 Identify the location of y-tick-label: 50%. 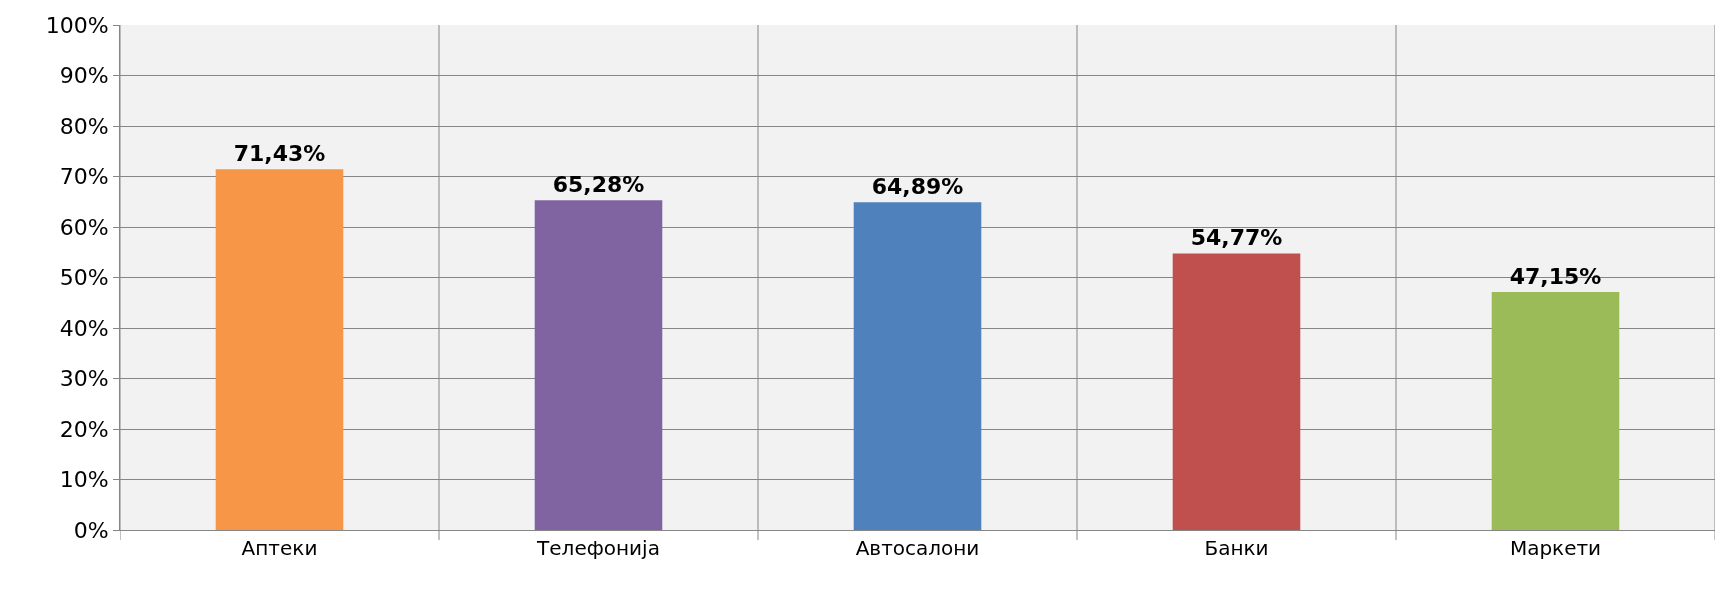
(84, 278).